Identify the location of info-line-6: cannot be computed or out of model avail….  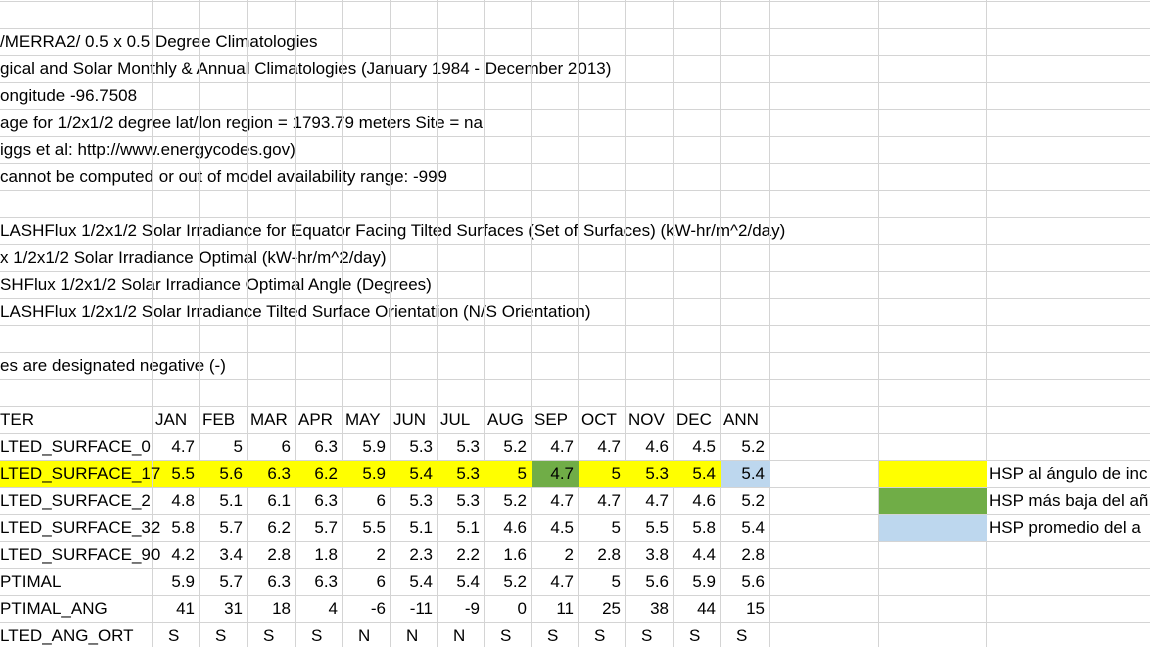
(223, 176).